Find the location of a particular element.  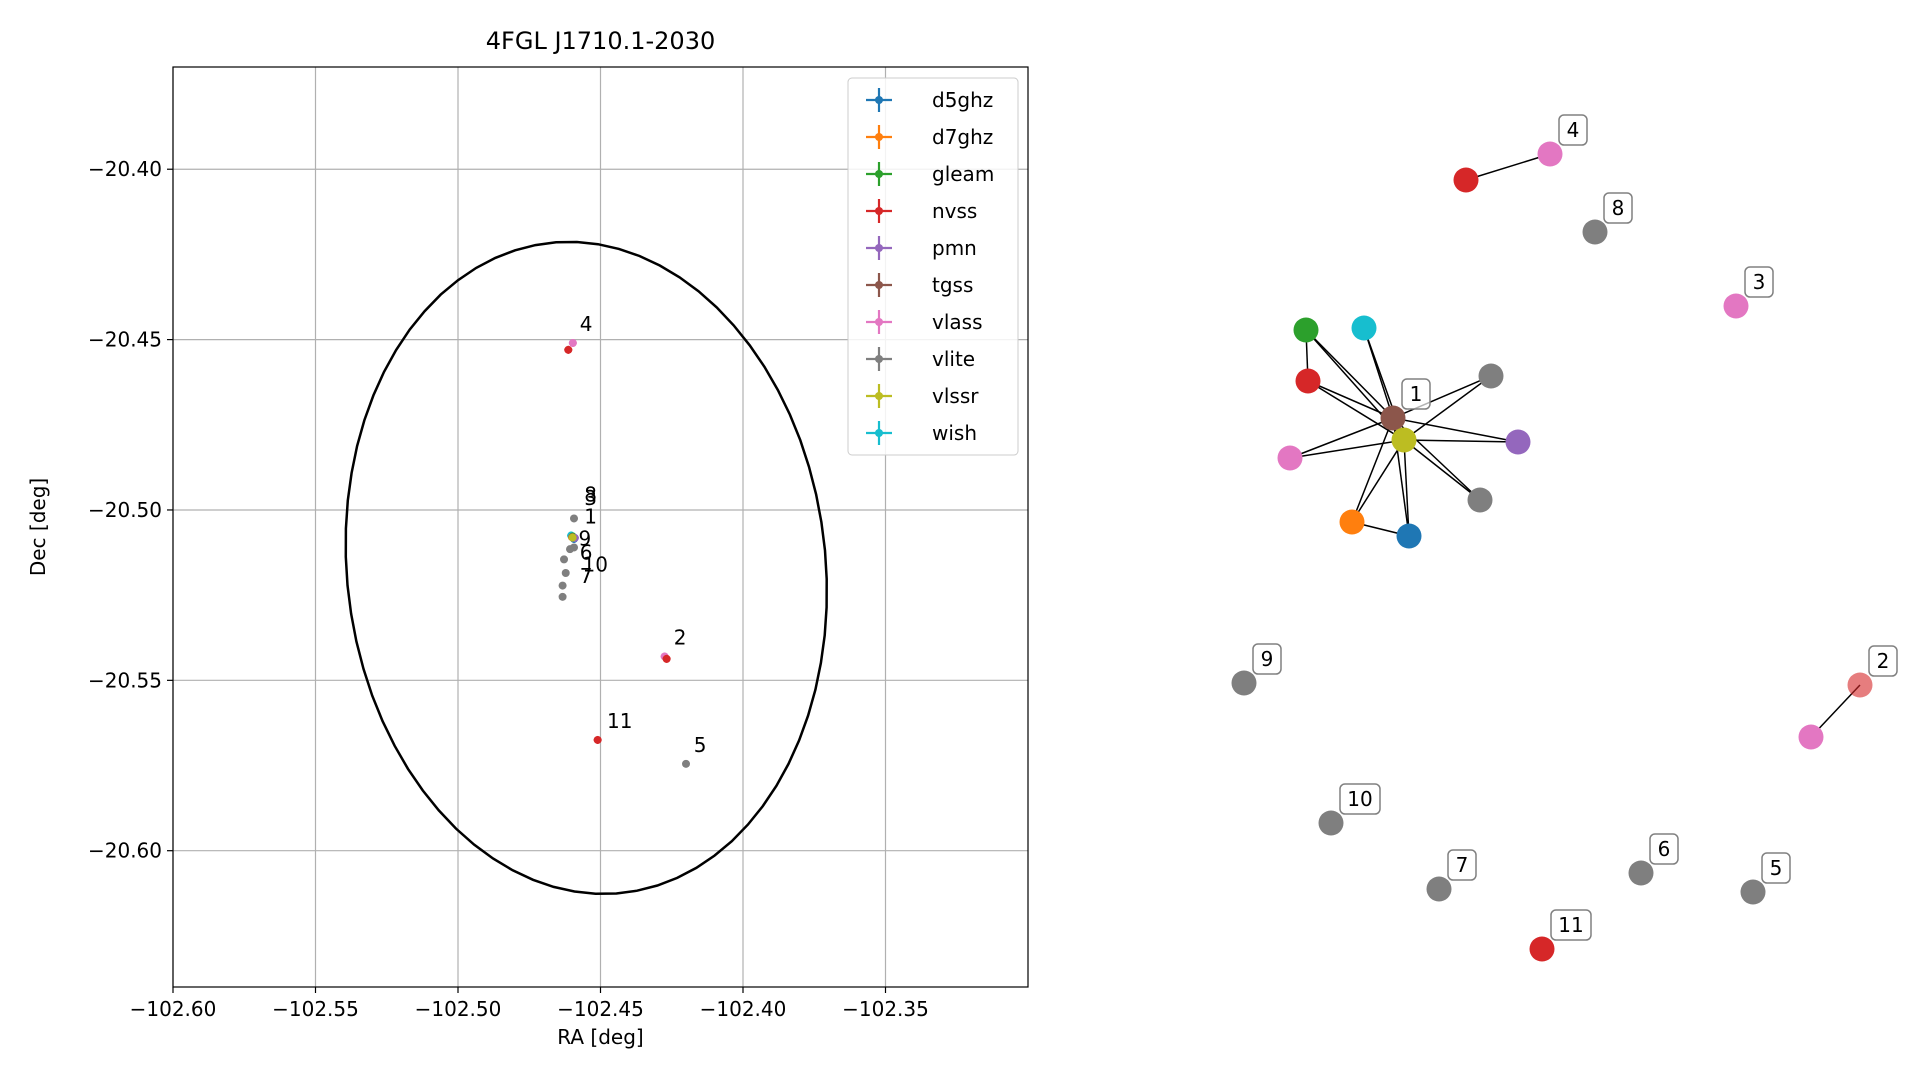

network-node-wish is located at coordinates (1364, 328).